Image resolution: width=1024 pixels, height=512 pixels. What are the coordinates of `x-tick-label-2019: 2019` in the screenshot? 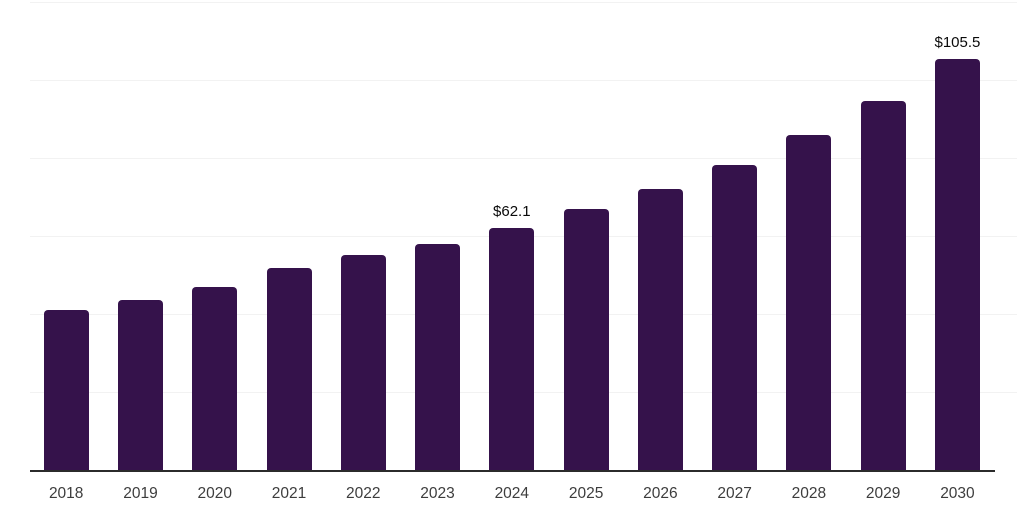 It's located at (140, 493).